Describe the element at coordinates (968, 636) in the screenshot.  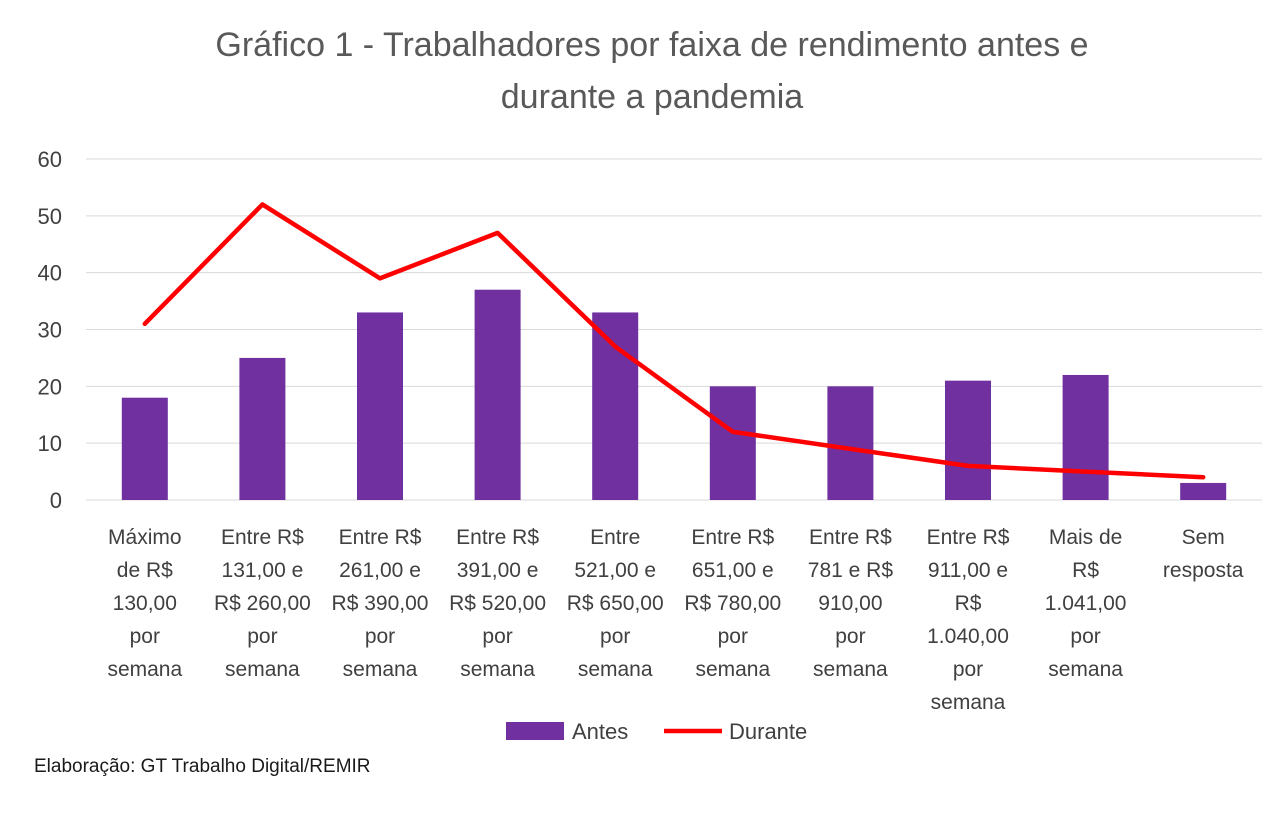
I see `category-label: 1.040,00` at that location.